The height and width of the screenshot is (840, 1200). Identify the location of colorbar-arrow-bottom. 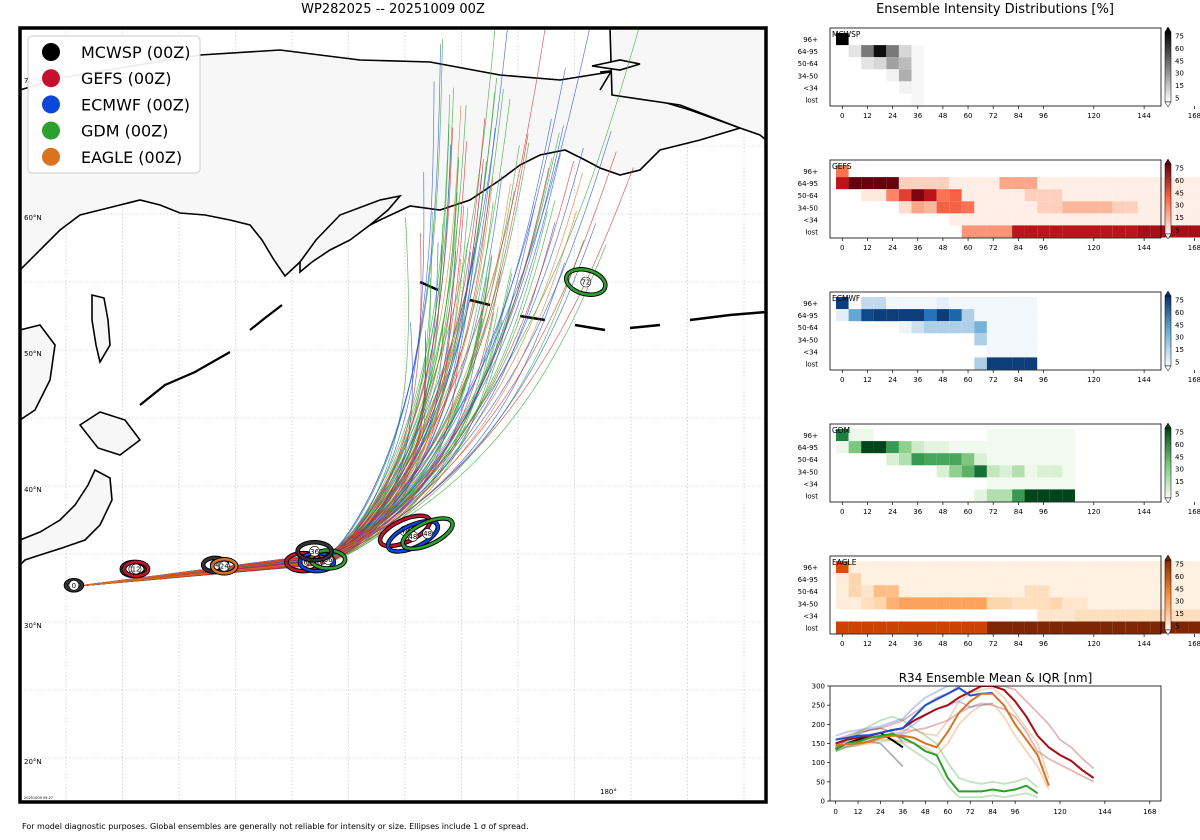
(1168, 500).